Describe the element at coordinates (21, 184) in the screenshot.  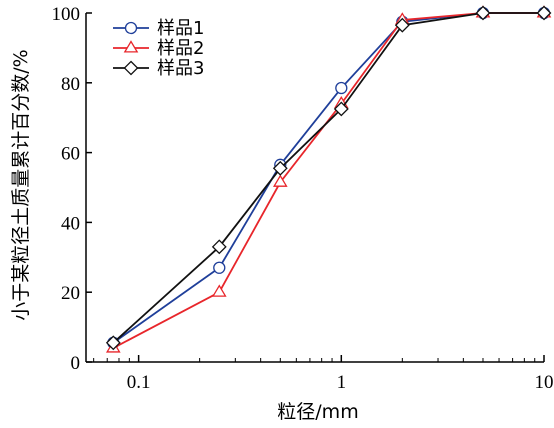
I see `y-axis-label: 小于某粒径土质量累计百分数/%` at that location.